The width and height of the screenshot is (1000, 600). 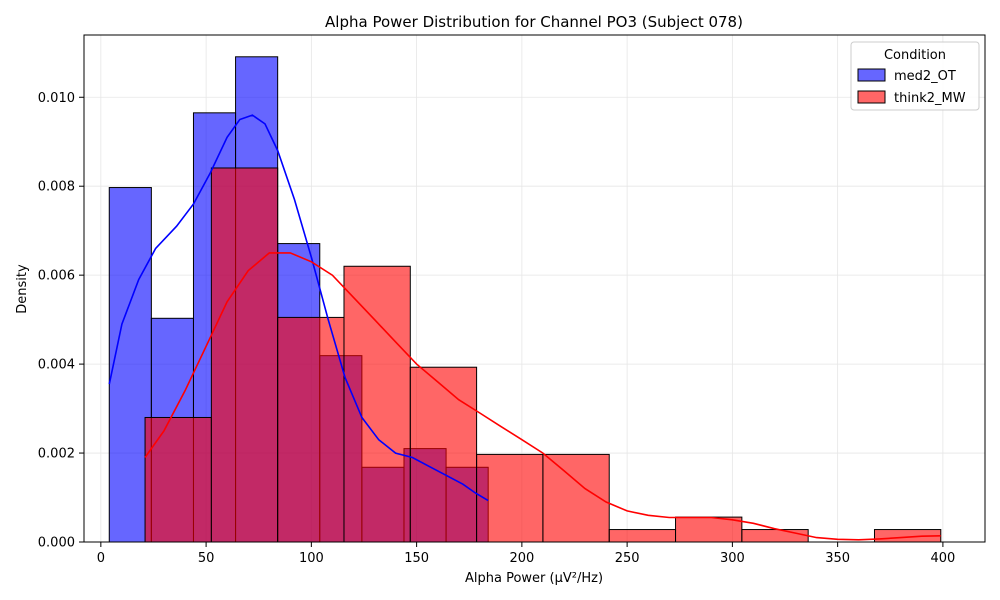 What do you see at coordinates (56, 365) in the screenshot?
I see `y-tick-label: 0.004` at bounding box center [56, 365].